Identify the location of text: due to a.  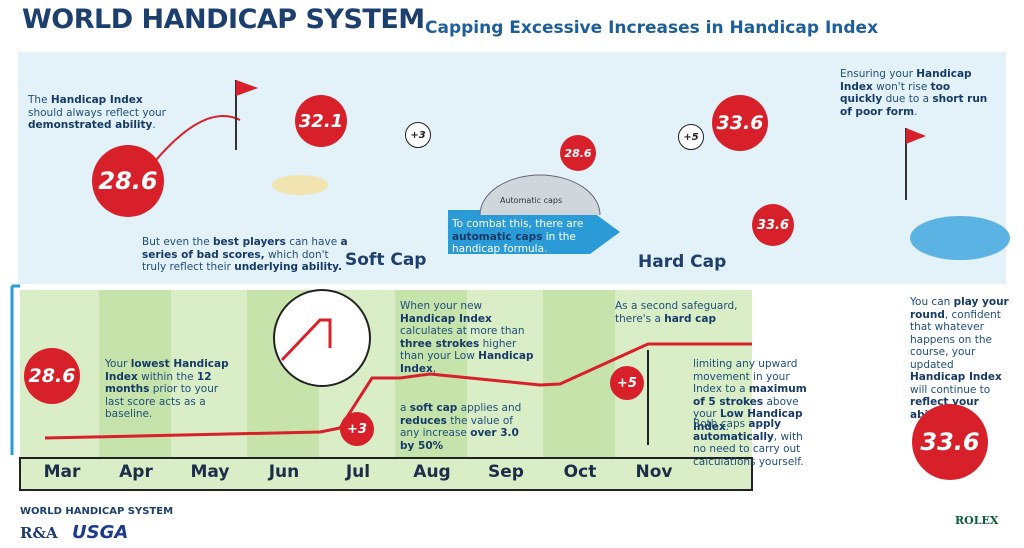
(907, 99).